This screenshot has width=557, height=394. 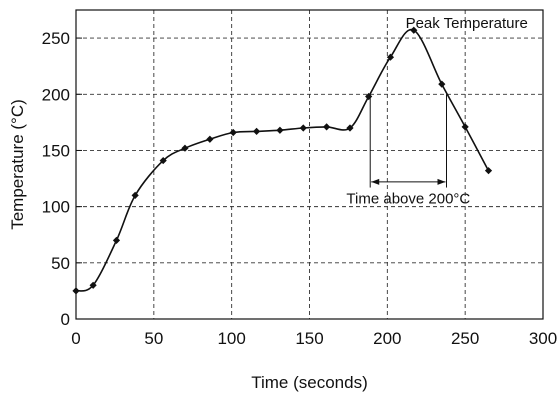 I want to click on y-tick-label: 200, so click(x=56, y=94).